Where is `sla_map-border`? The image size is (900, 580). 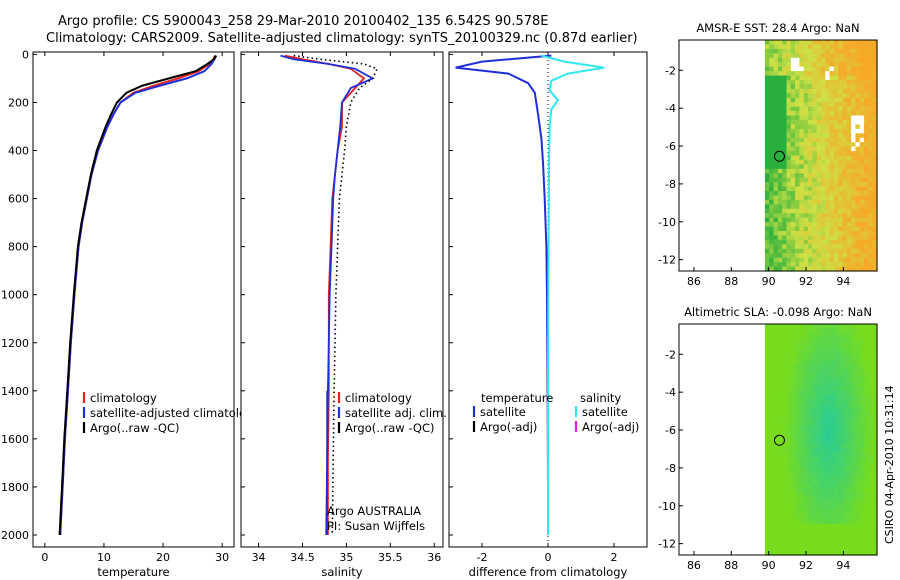 sla_map-border is located at coordinates (778, 439).